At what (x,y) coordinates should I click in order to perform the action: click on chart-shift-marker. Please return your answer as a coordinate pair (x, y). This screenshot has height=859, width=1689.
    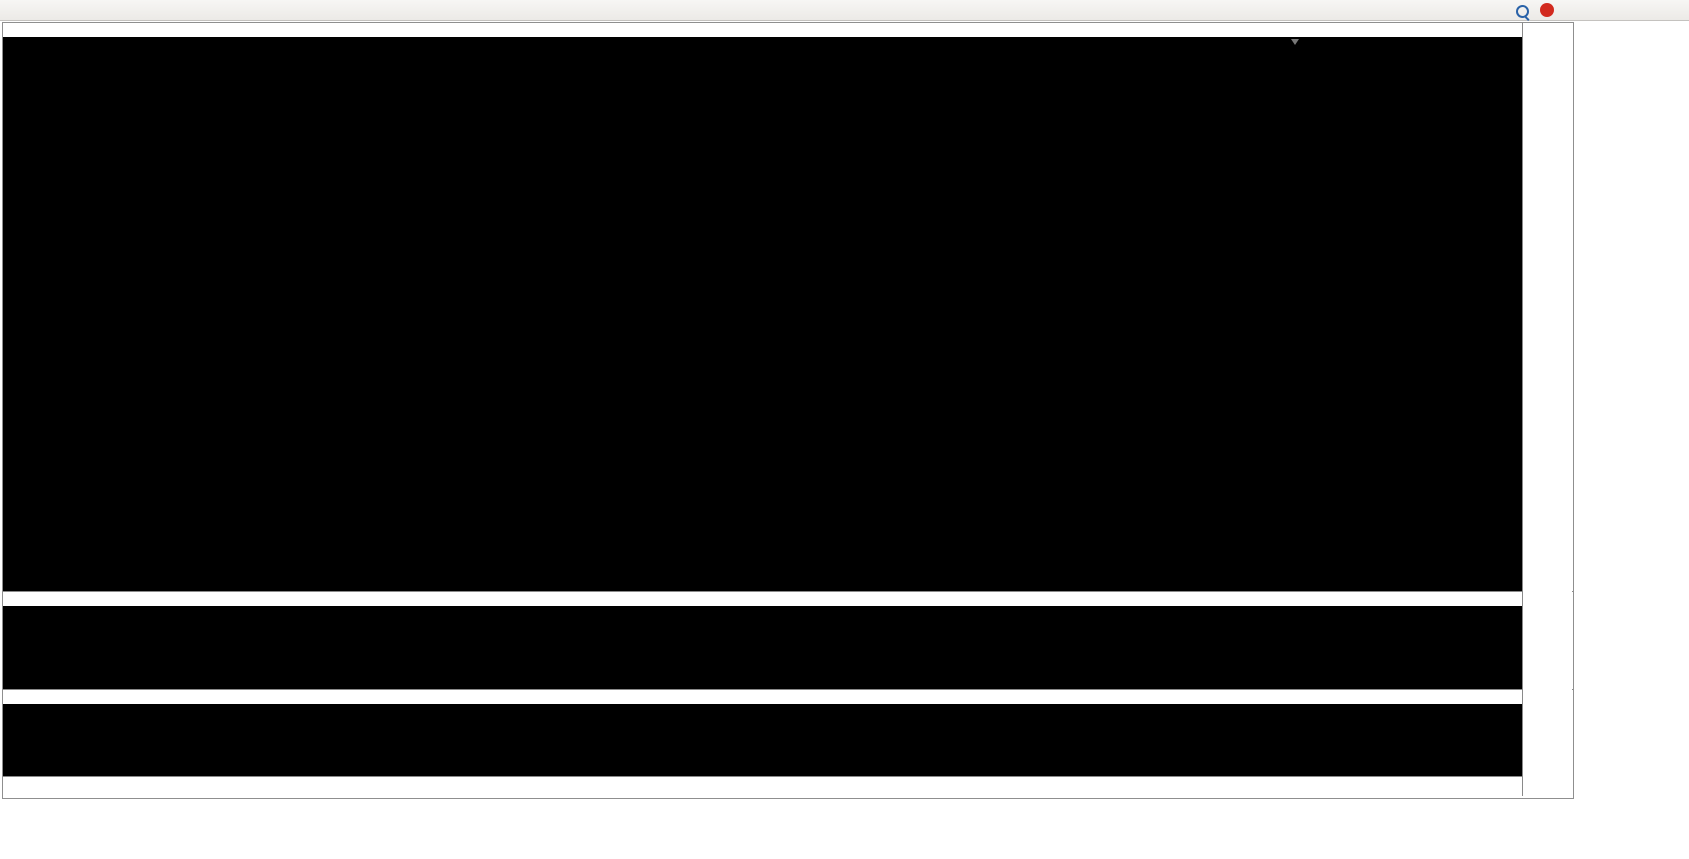
    Looking at the image, I should click on (1295, 42).